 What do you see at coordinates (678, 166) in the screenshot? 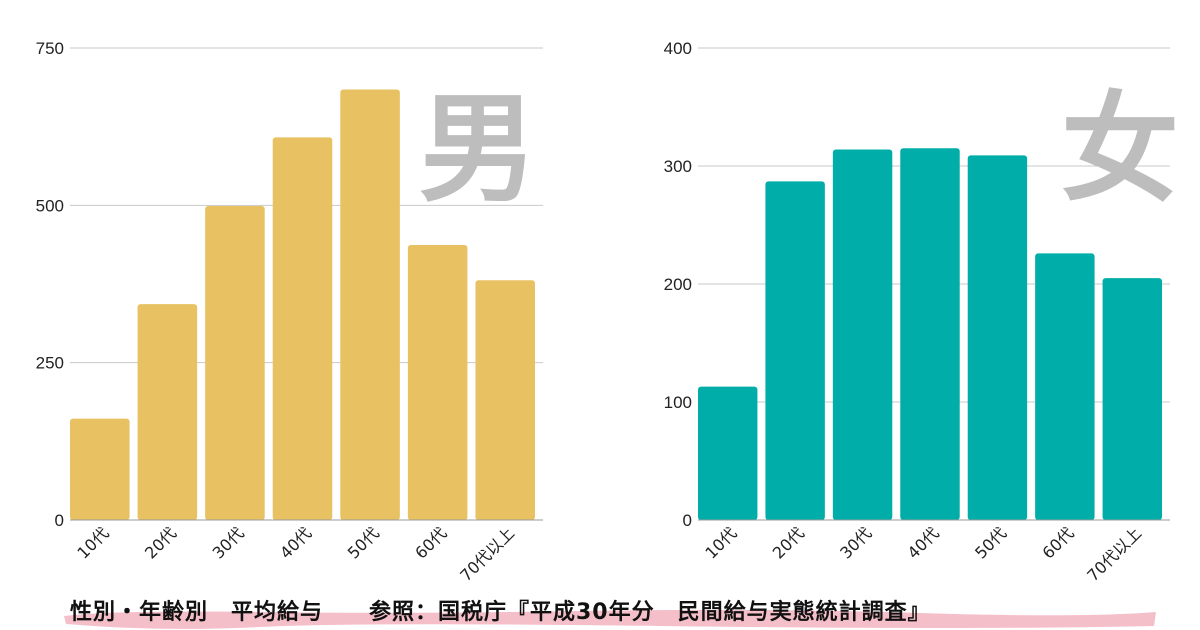
I see `female-y-tick-300: 300` at bounding box center [678, 166].